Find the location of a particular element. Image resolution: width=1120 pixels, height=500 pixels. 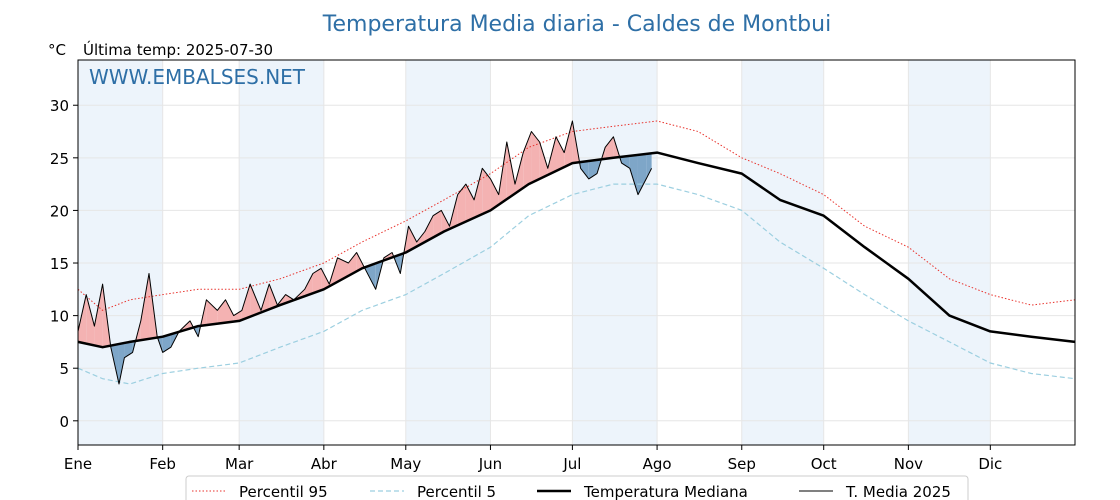

legend-box is located at coordinates (577, 487).